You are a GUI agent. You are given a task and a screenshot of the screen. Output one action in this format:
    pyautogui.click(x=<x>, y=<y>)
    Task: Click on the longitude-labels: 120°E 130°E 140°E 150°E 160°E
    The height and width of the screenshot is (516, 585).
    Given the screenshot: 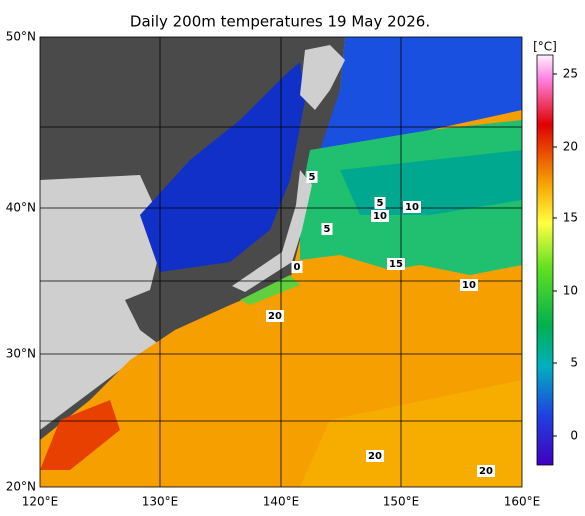 What is the action you would take?
    pyautogui.click(x=281, y=502)
    